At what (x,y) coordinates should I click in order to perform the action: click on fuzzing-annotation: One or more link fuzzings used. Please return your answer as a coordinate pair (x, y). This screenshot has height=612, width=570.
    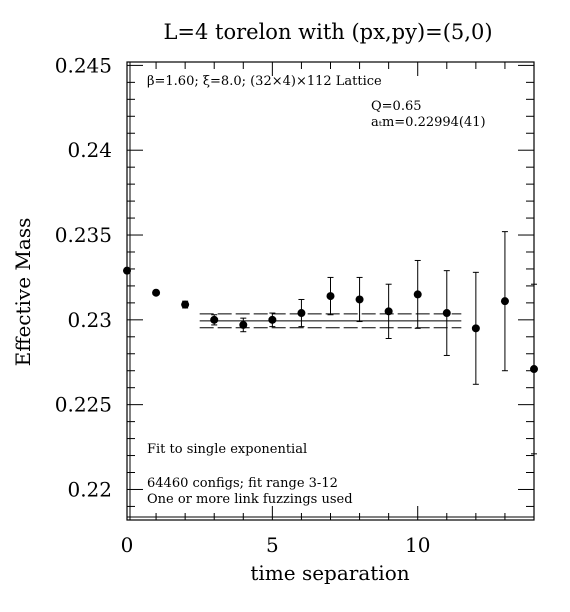
    Looking at the image, I should click on (250, 499).